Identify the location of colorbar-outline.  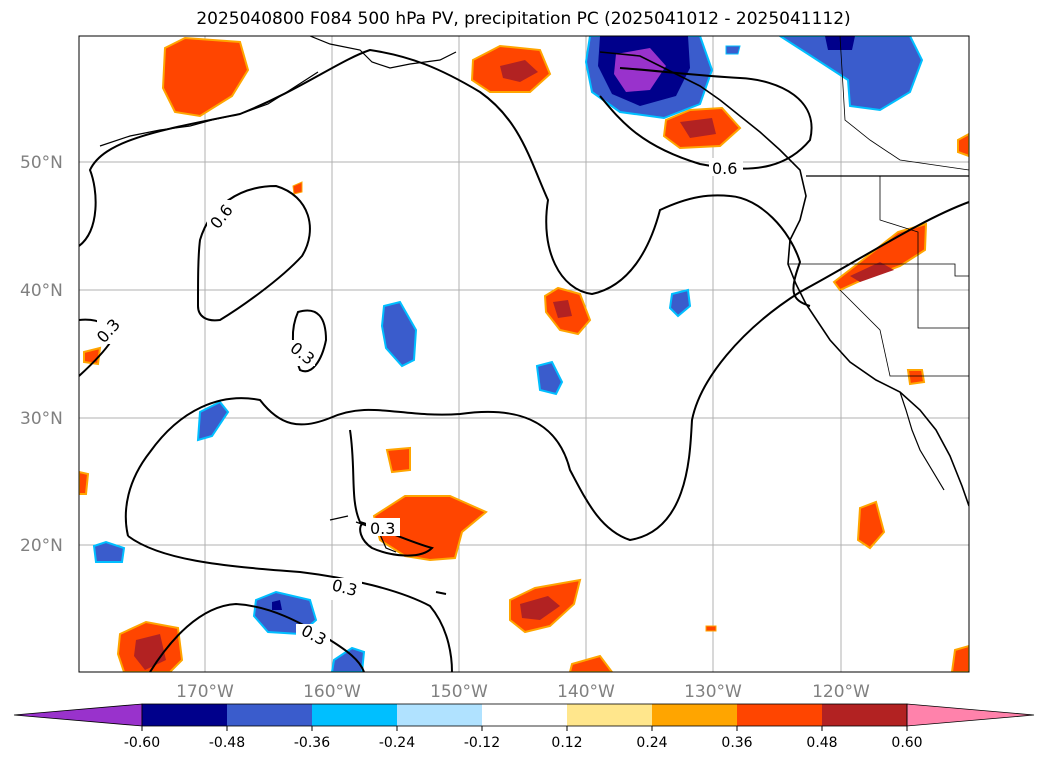
(524, 715).